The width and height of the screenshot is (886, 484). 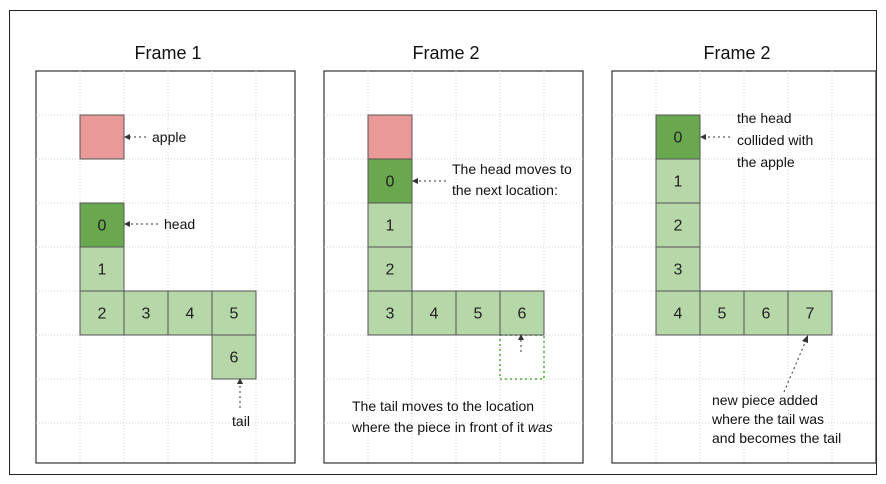 I want to click on frame-1-tail-annotation: tail, so click(x=241, y=403).